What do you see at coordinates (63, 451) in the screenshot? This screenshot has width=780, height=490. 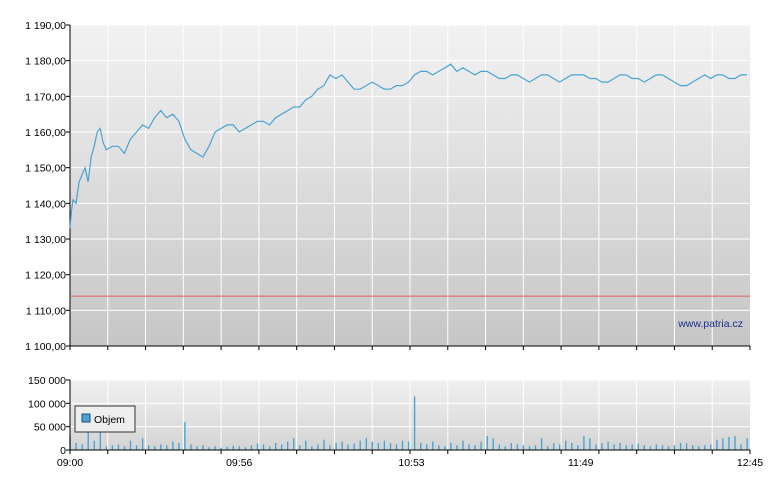 I see `volume-y-tick-label: 0` at bounding box center [63, 451].